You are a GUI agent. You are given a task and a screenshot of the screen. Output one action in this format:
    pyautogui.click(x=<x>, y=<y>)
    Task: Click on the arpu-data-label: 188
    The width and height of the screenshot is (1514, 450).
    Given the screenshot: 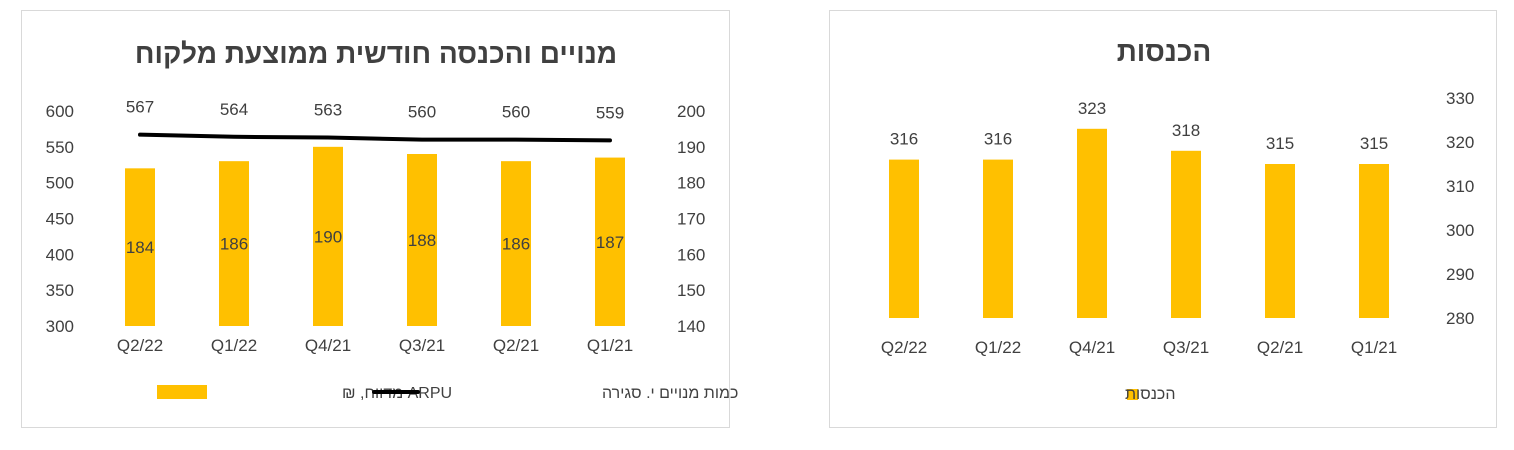 What is the action you would take?
    pyautogui.click(x=422, y=240)
    